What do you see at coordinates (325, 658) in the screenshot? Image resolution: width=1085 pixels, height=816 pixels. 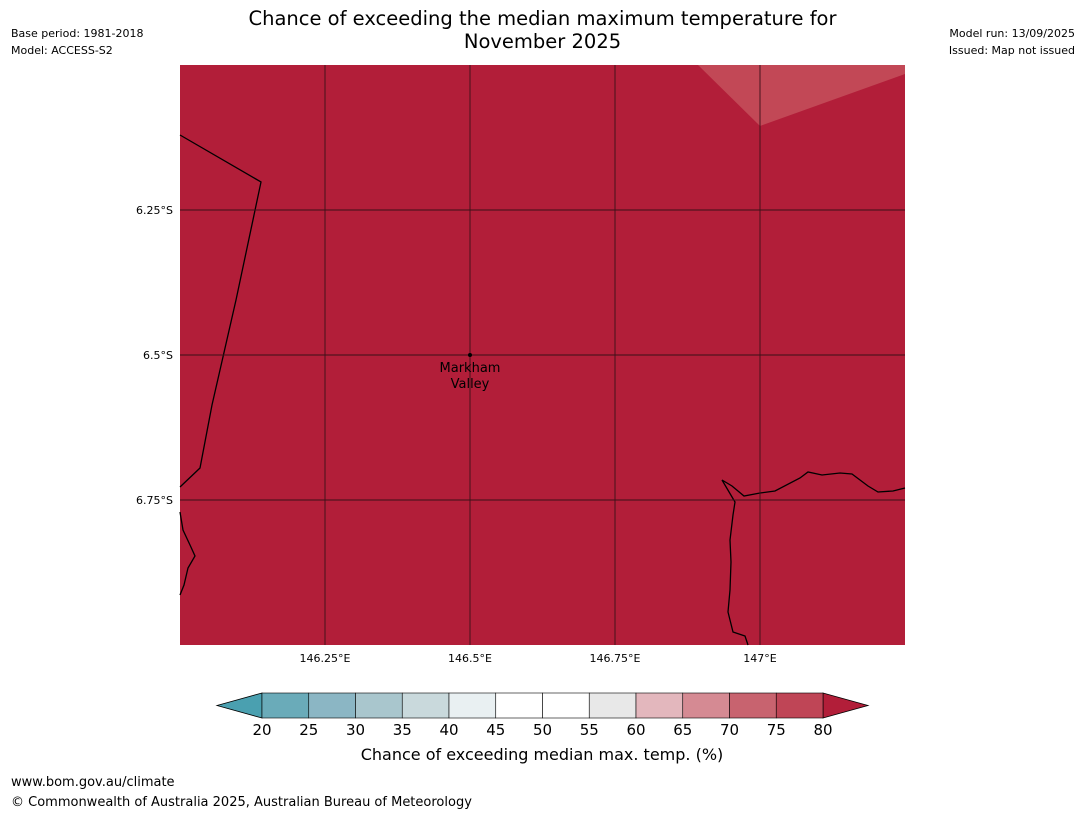 I see `lon-label-146-25: 146.25°E` at bounding box center [325, 658].